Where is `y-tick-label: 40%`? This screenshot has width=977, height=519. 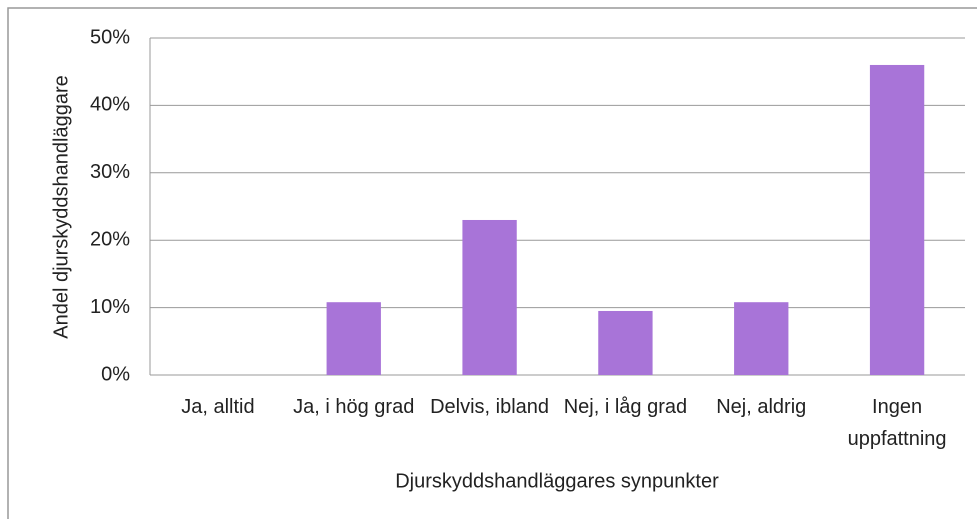 y-tick-label: 40% is located at coordinates (110, 105).